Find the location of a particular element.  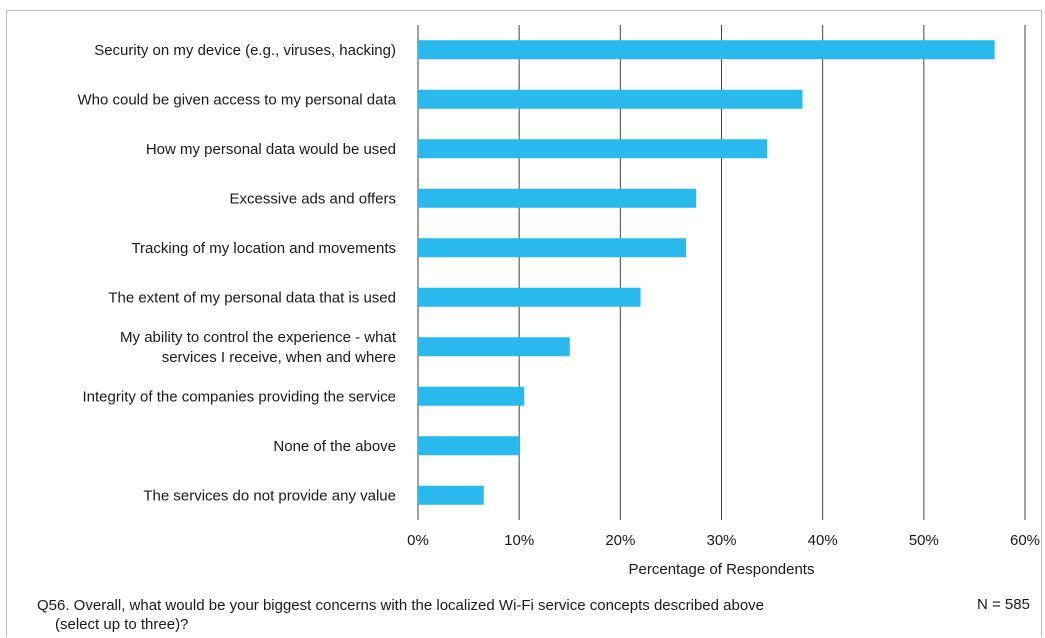

x-axis-title: Percentage of Respondents is located at coordinates (722, 569).